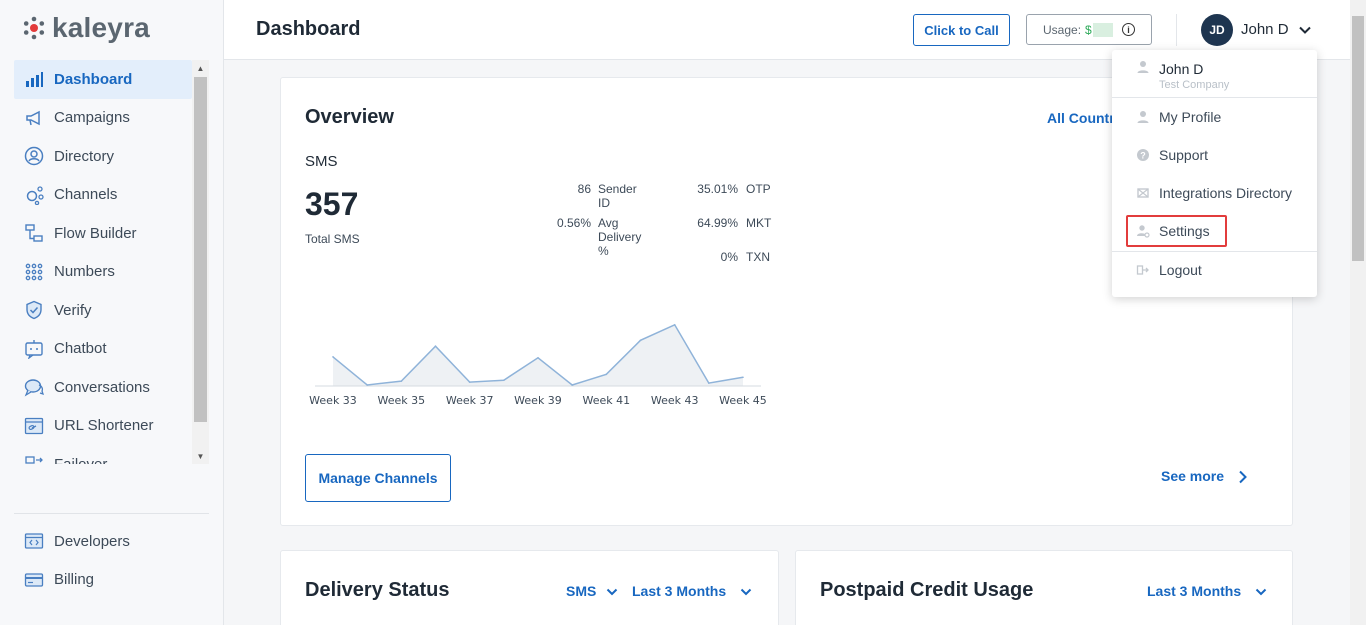  Describe the element at coordinates (538, 400) in the screenshot. I see `chart-tick-label: Week 39` at that location.